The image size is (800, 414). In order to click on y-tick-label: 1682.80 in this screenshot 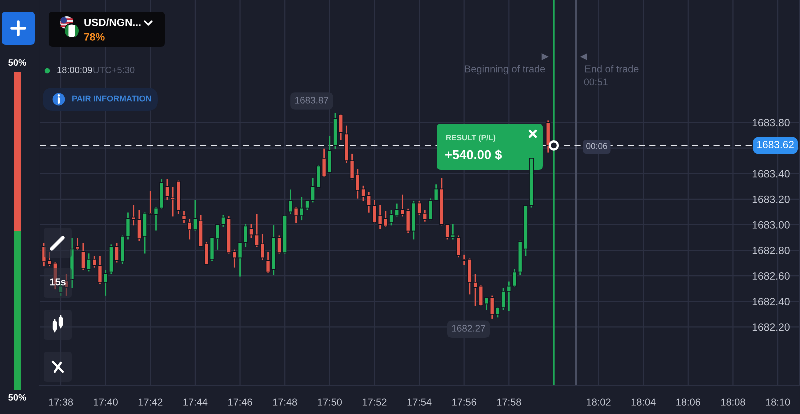, I will do `click(771, 250)`.